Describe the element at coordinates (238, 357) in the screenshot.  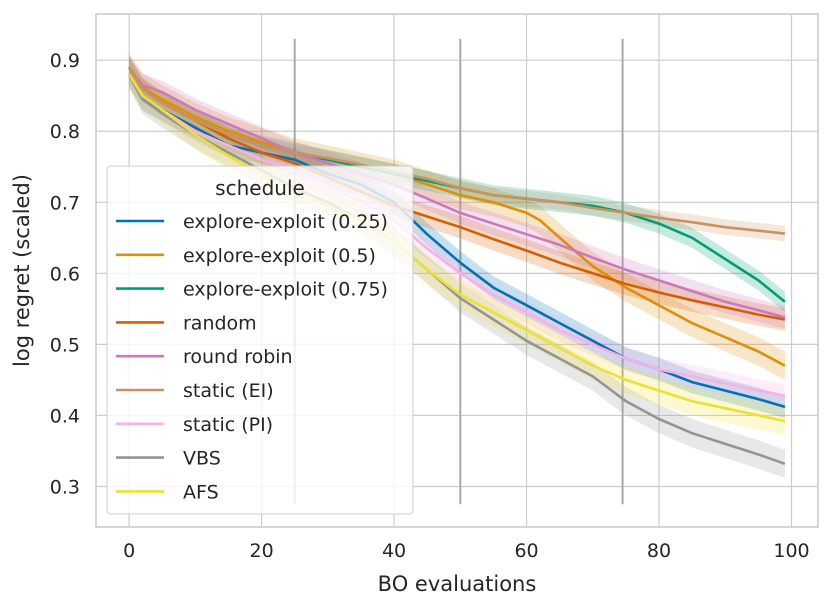
I see `legend-label: round robin` at that location.